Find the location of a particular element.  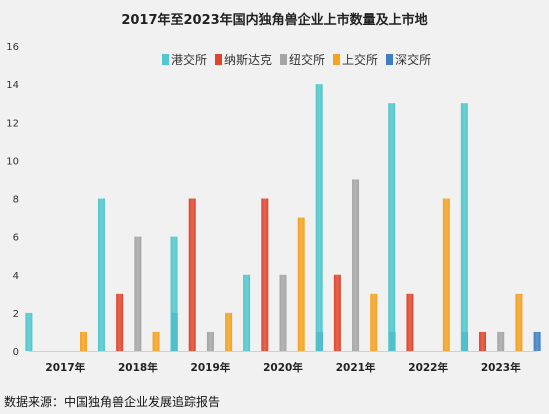

source-note: 数据来源：中国独角兽企业发展追踪报告 is located at coordinates (112, 402).